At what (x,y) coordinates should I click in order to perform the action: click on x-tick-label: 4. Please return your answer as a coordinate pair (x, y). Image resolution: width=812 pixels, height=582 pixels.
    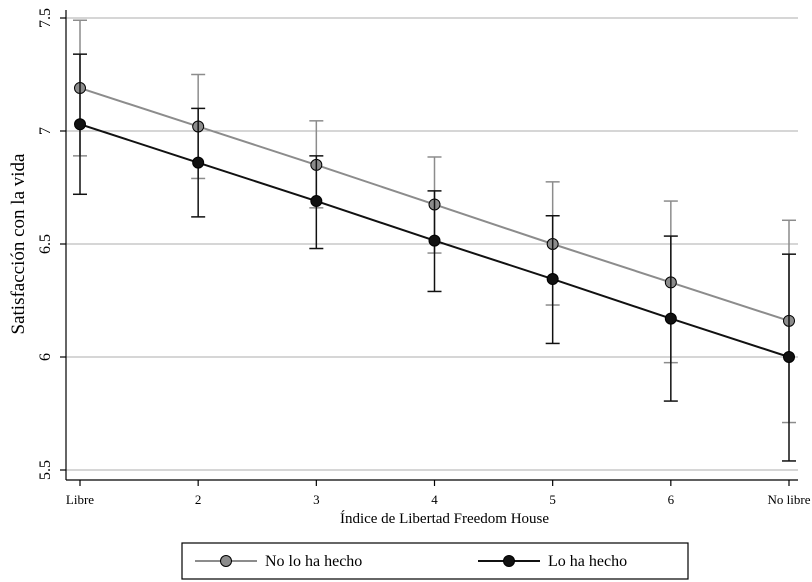
    Looking at the image, I should click on (434, 499).